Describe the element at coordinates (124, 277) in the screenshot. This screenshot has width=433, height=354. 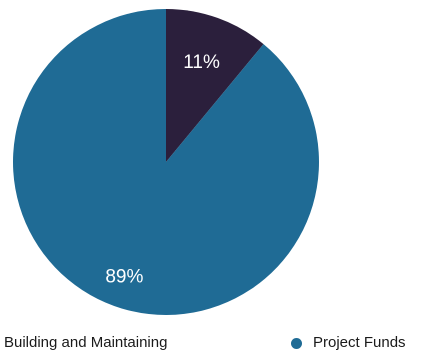
I see `pie-slice-label-project-funds: 89%` at that location.